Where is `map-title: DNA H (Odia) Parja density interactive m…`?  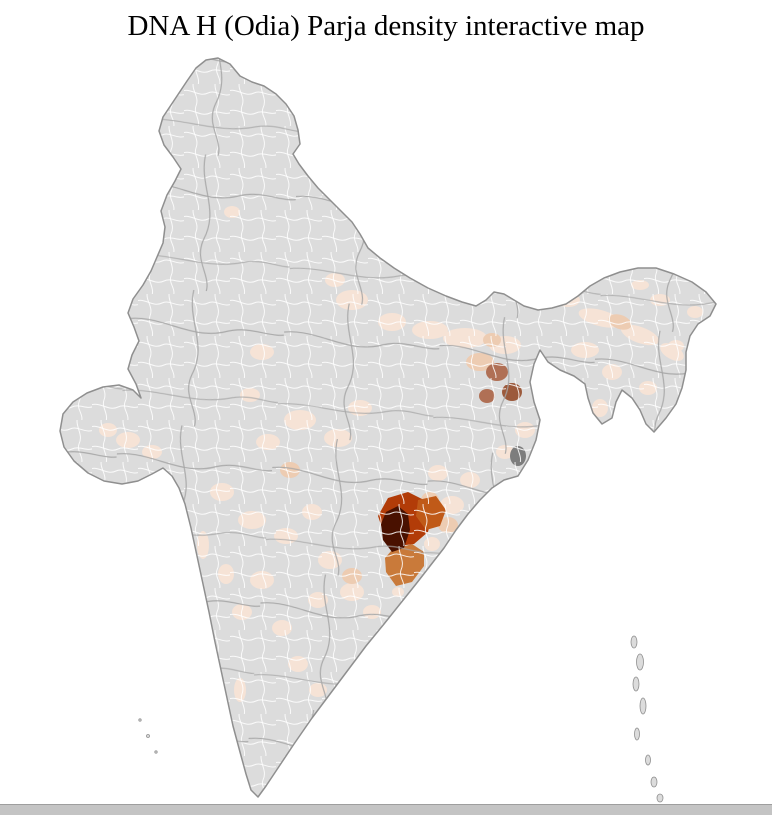
map-title: DNA H (Odia) Parja density interactive m… is located at coordinates (386, 26).